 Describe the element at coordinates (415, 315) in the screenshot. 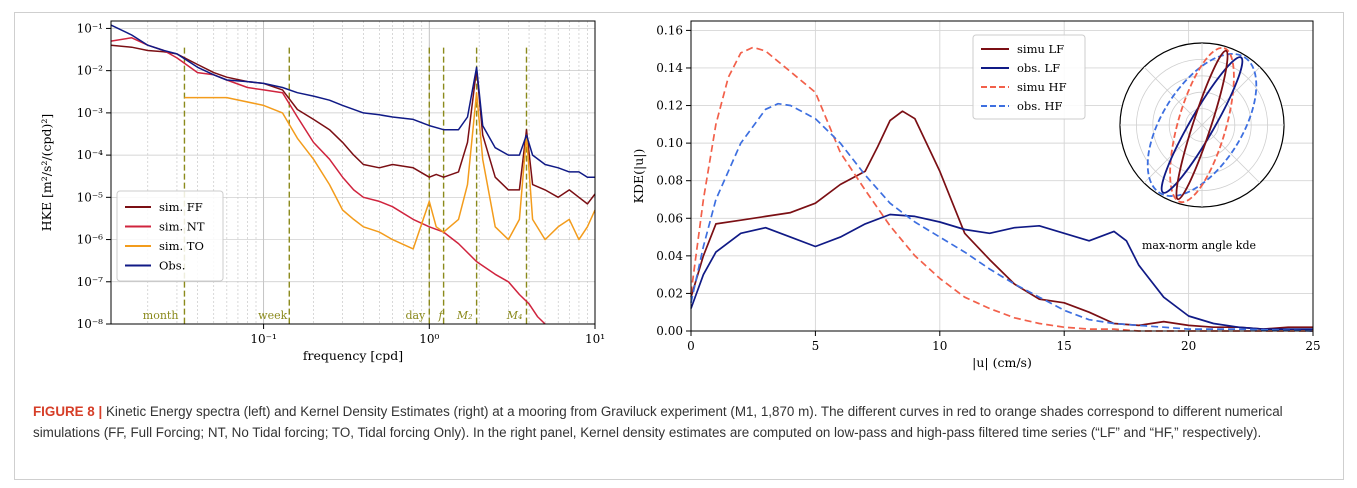

I see `frequency-marker-label: day` at that location.